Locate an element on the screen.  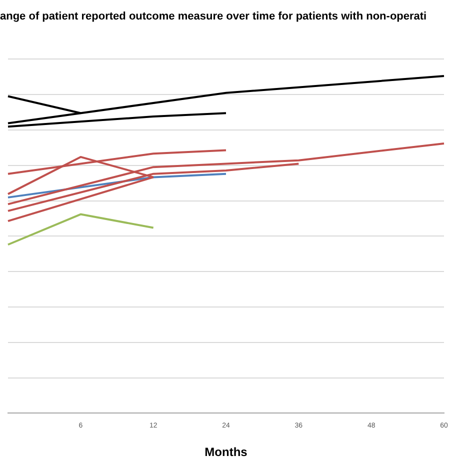
chart-title: ange of patient reported outcome measure over time for patients with non-operati is located at coordinates (213, 16).